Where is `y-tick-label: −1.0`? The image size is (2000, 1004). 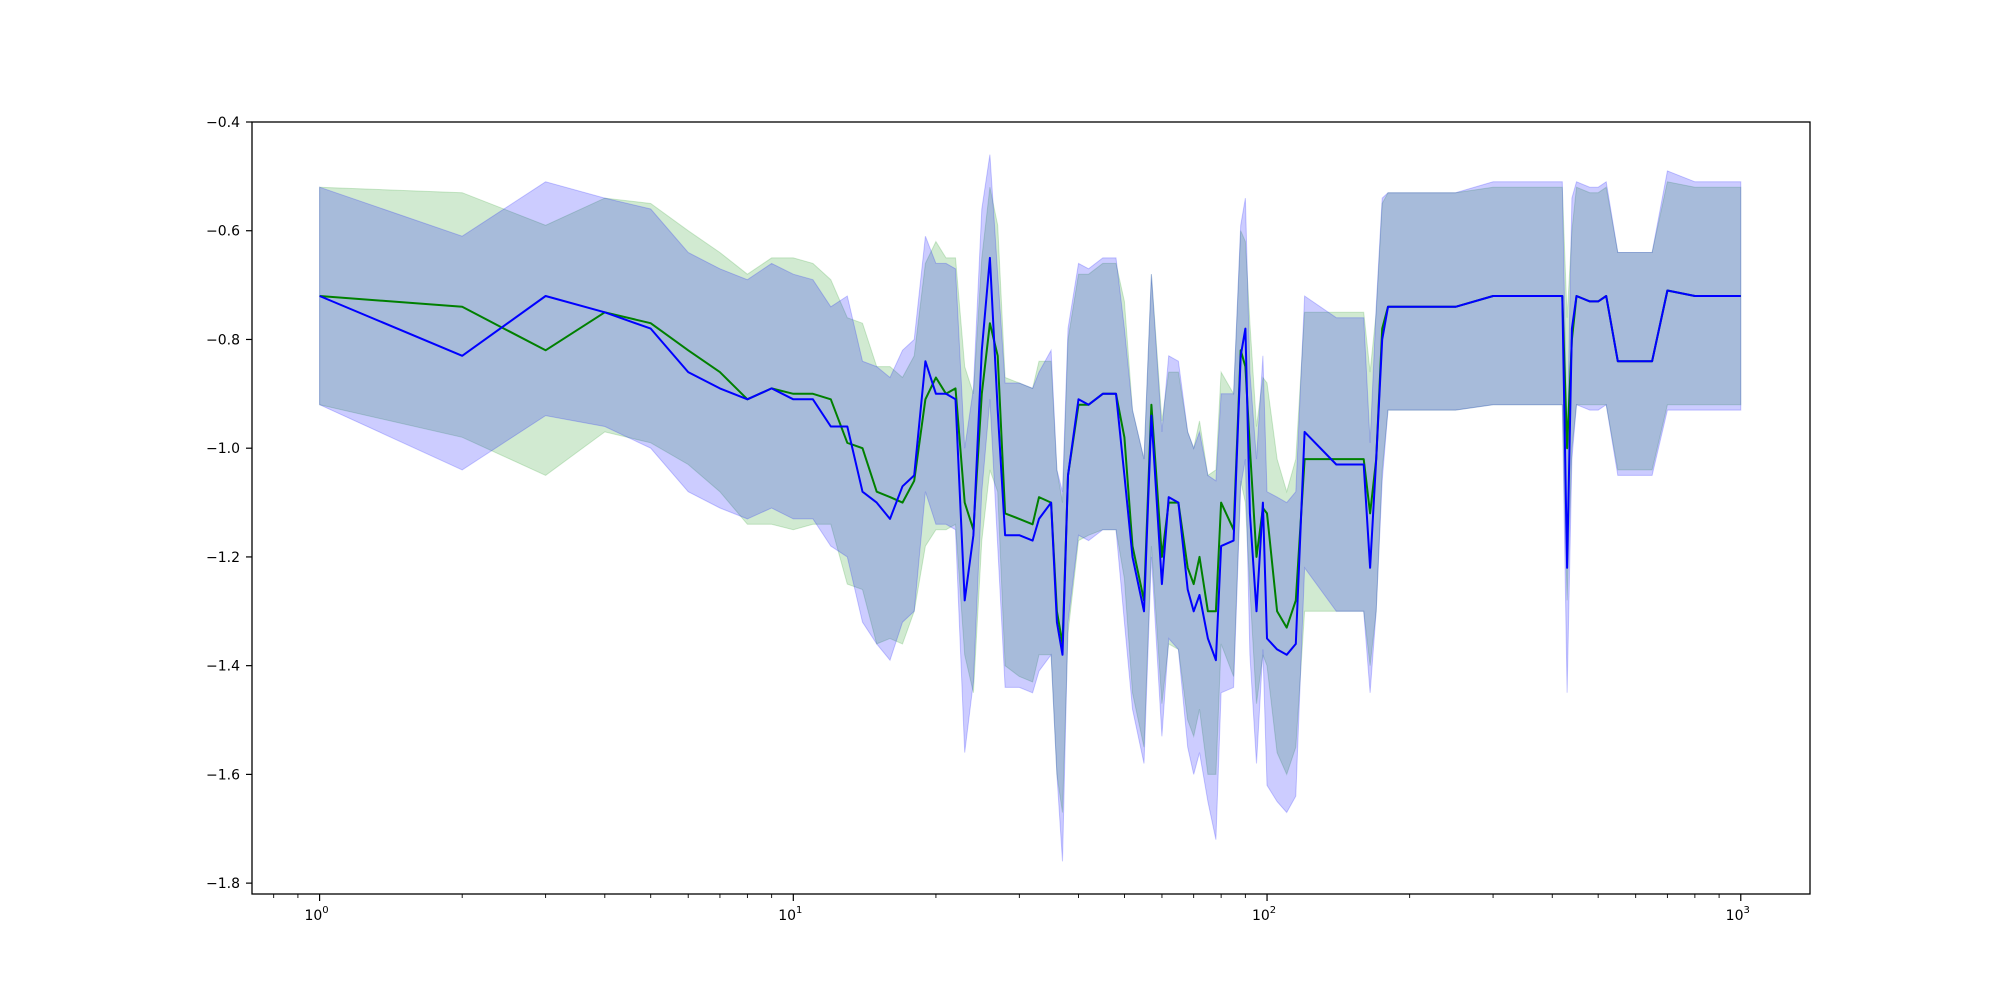 y-tick-label: −1.0 is located at coordinates (223, 449).